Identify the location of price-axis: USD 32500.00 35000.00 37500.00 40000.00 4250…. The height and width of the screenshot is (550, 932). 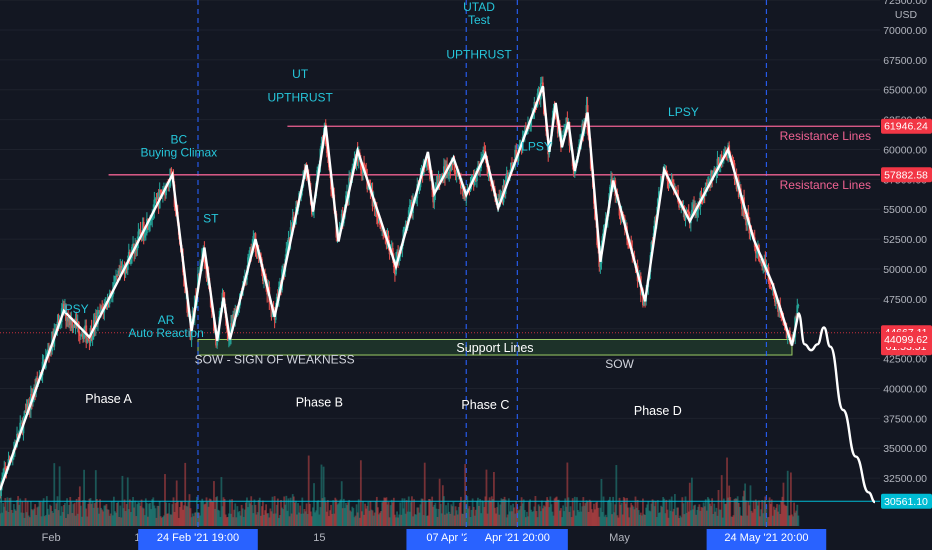
(906, 264).